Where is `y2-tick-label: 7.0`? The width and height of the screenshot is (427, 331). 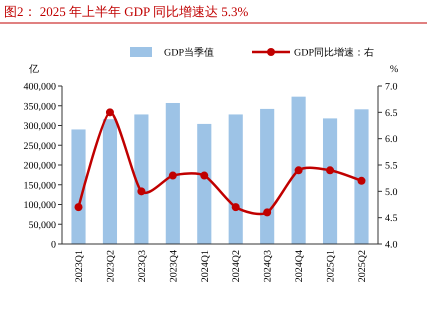 y2-tick-label: 7.0 is located at coordinates (391, 87).